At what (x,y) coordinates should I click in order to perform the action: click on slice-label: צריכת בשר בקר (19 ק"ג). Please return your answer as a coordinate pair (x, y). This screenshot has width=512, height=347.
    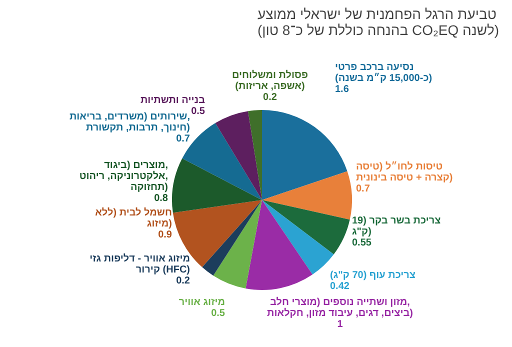
    Looking at the image, I should click on (396, 227).